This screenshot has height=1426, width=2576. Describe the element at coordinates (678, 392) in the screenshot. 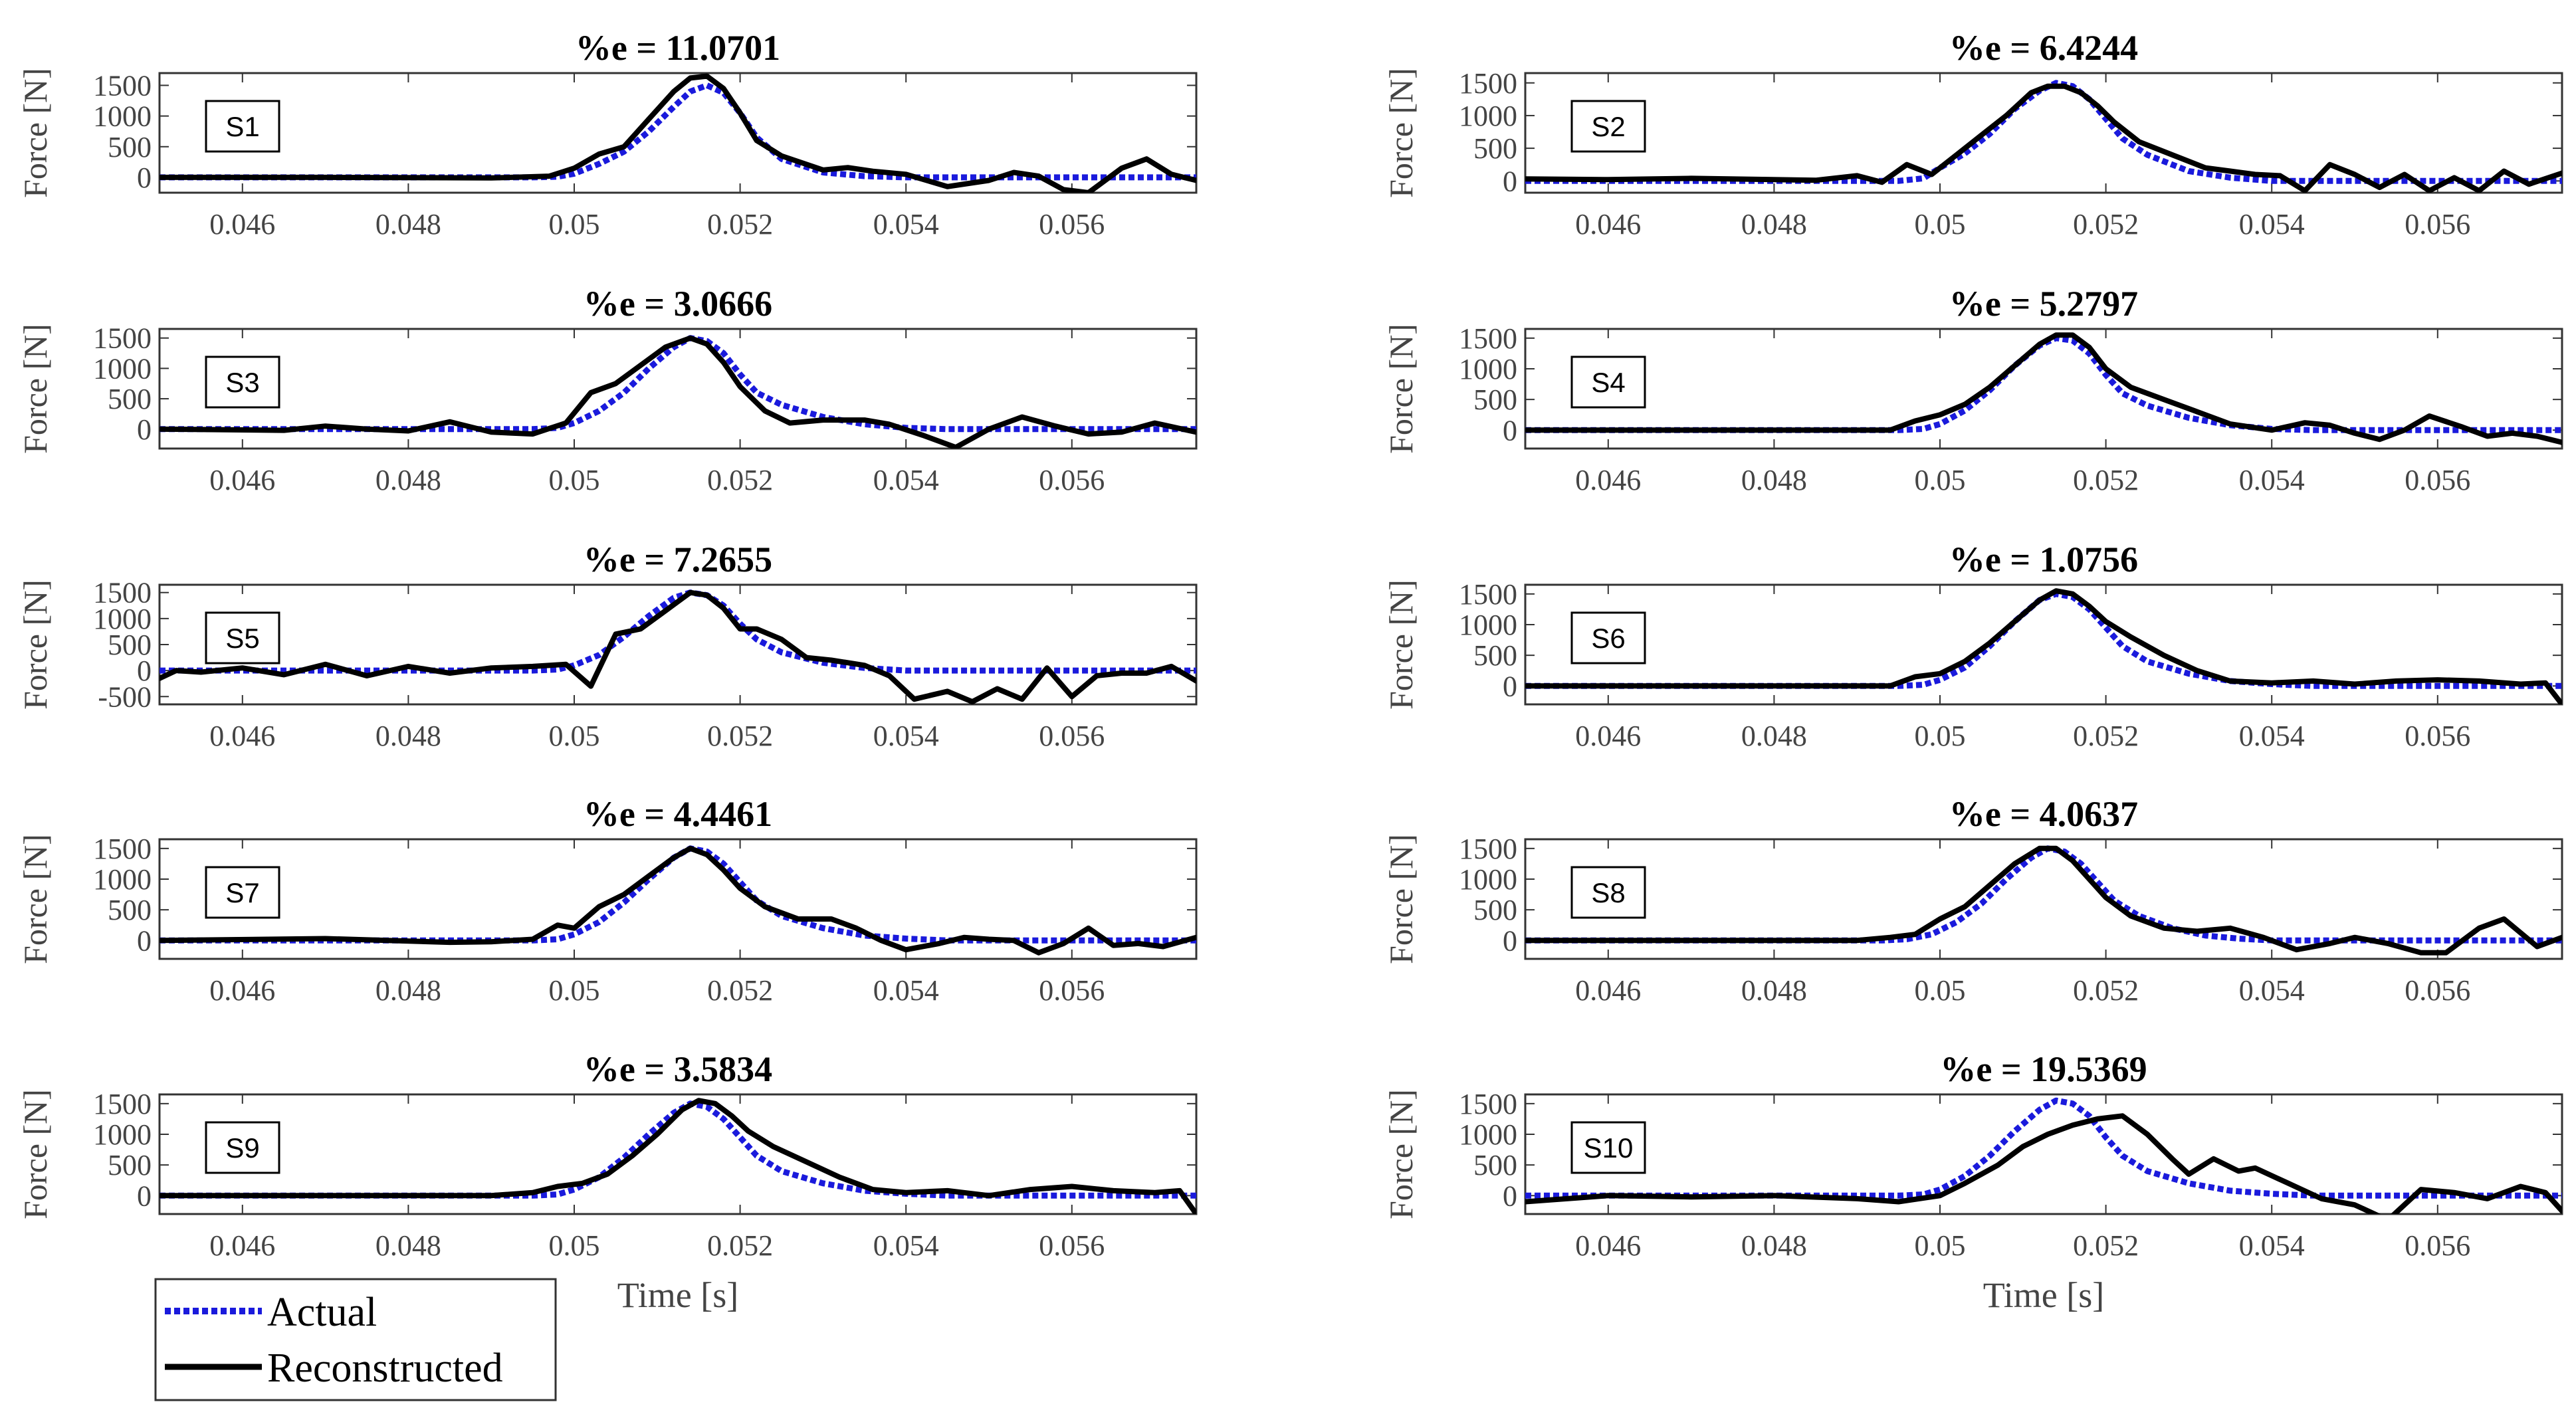

I see `reconstructed-line-s3` at that location.